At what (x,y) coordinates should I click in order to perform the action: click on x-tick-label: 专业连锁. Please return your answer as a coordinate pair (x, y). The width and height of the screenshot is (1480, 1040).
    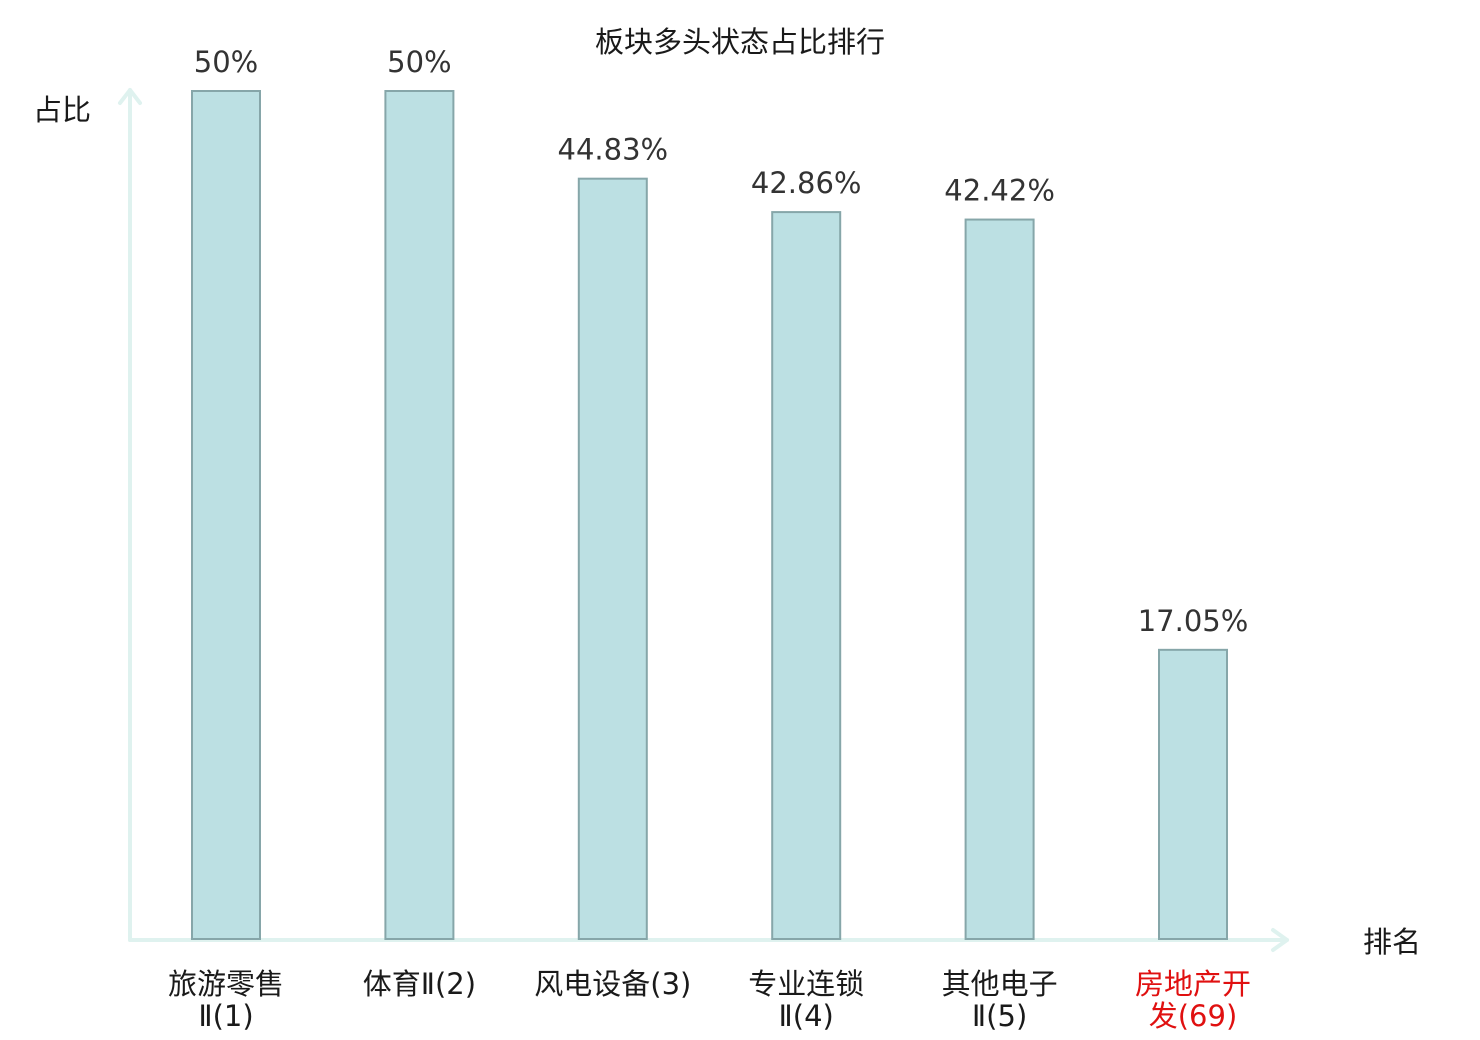
    Looking at the image, I should click on (806, 984).